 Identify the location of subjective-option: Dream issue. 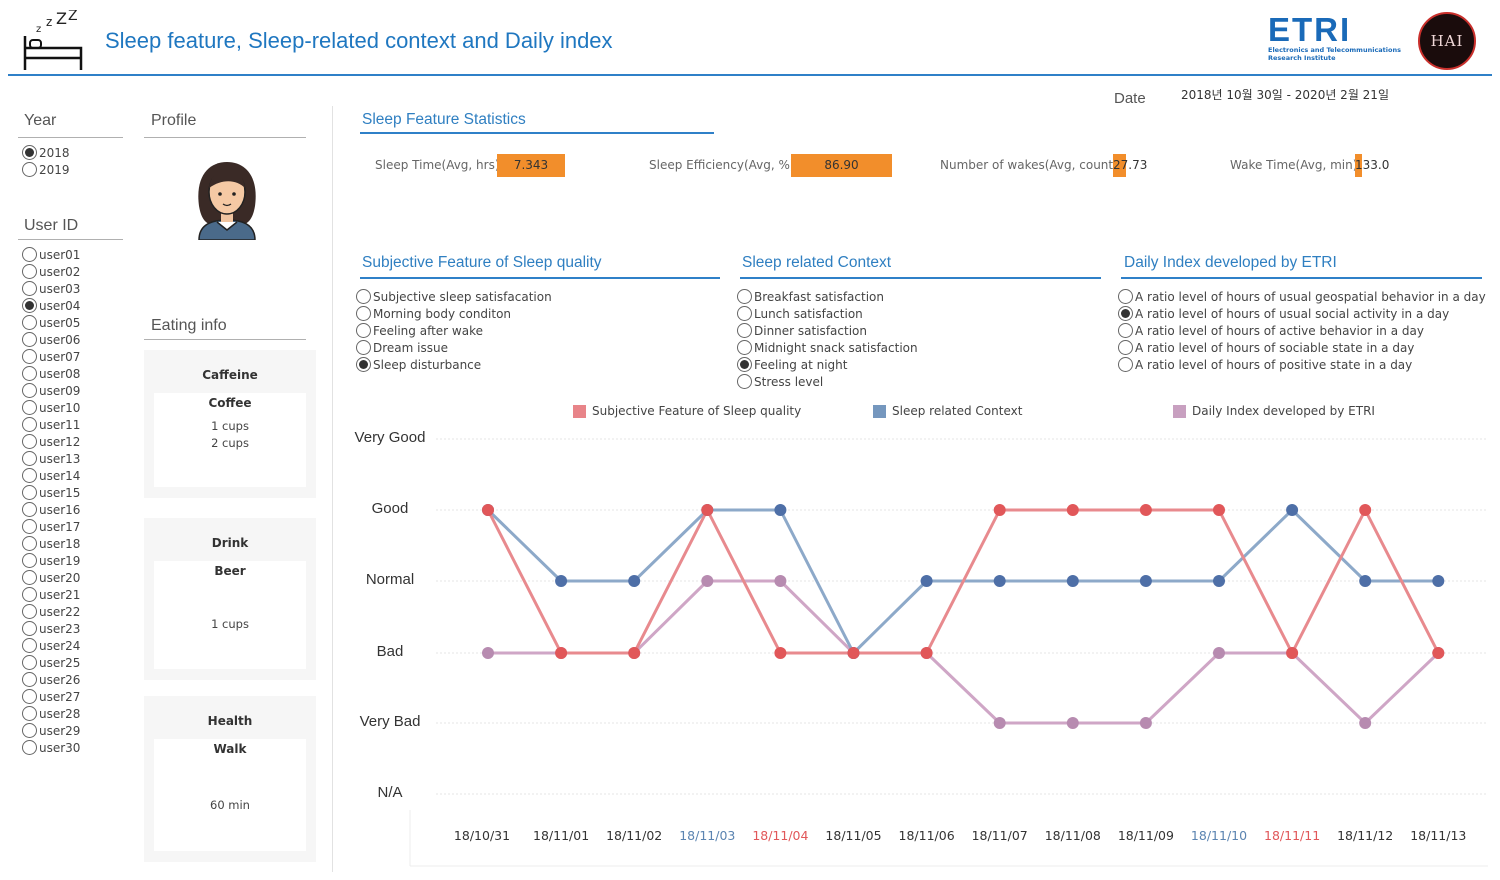
(402, 347).